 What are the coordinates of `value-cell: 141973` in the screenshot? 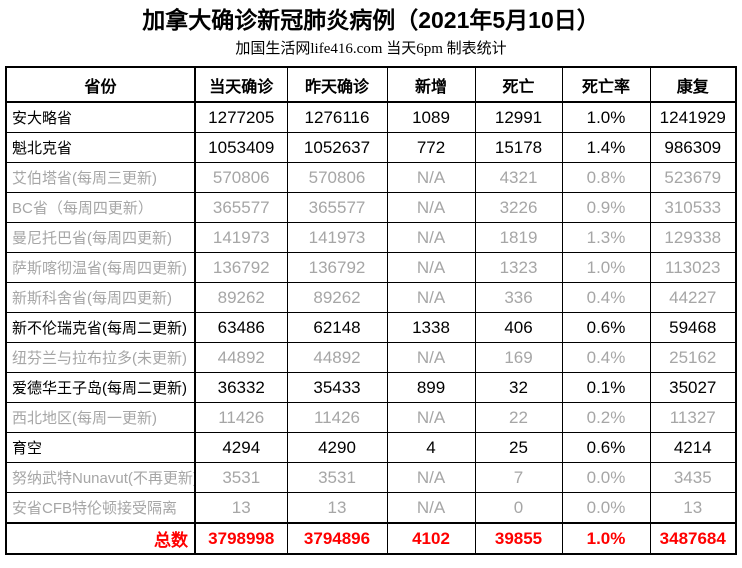 It's located at (337, 237).